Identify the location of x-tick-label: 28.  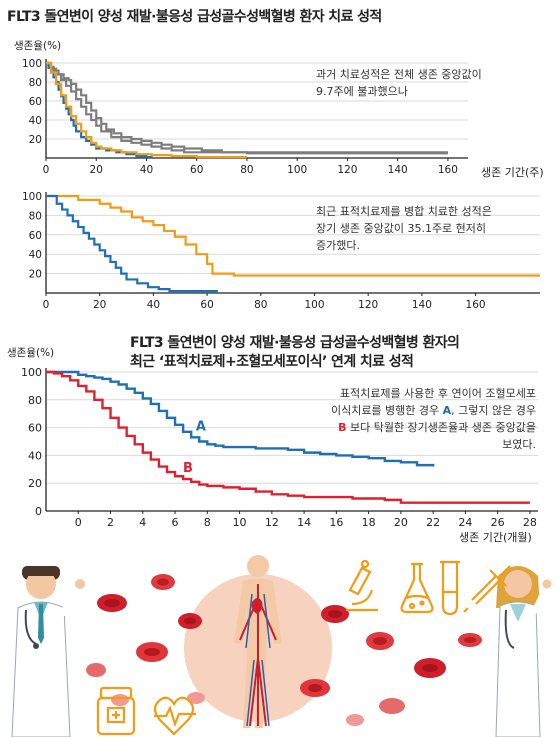
(530, 522).